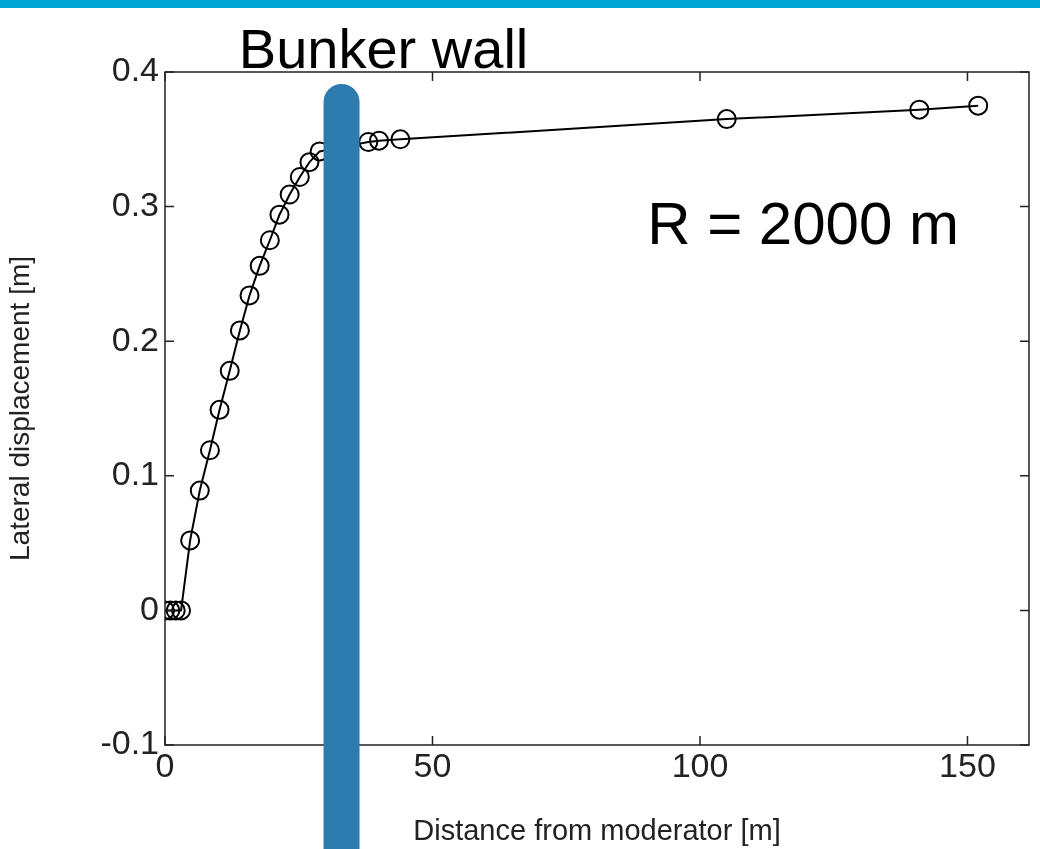  I want to click on y-tick-label: 0.4, so click(135, 69).